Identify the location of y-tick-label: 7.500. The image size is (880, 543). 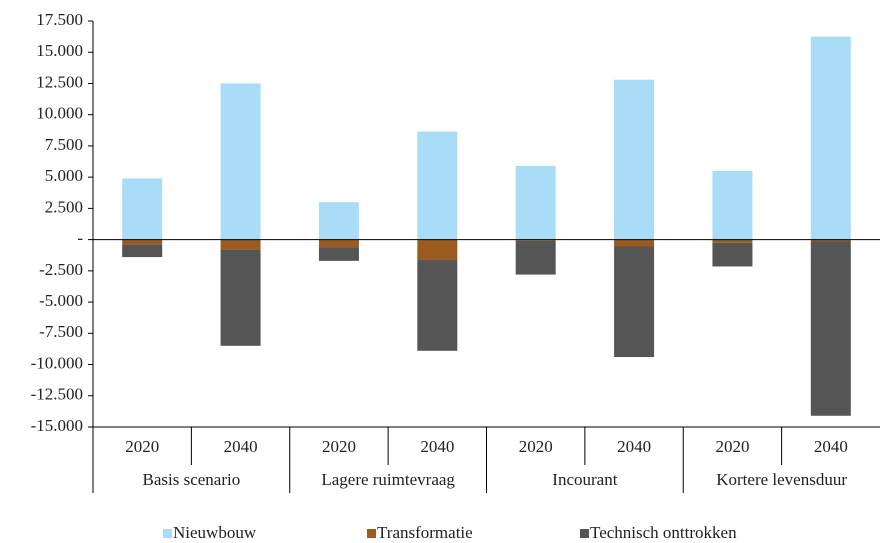
(64, 144).